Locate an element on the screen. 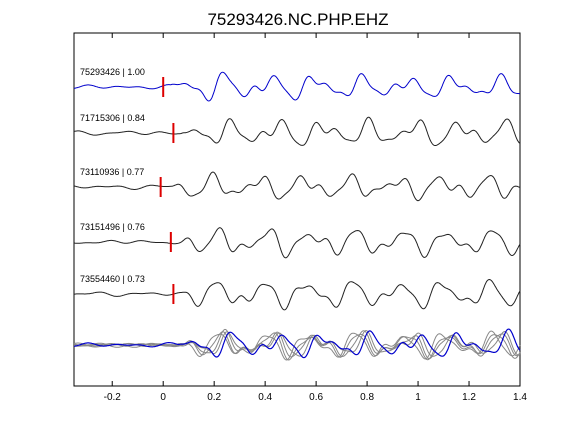  x-tick-label-2: 0.2 is located at coordinates (214, 397).